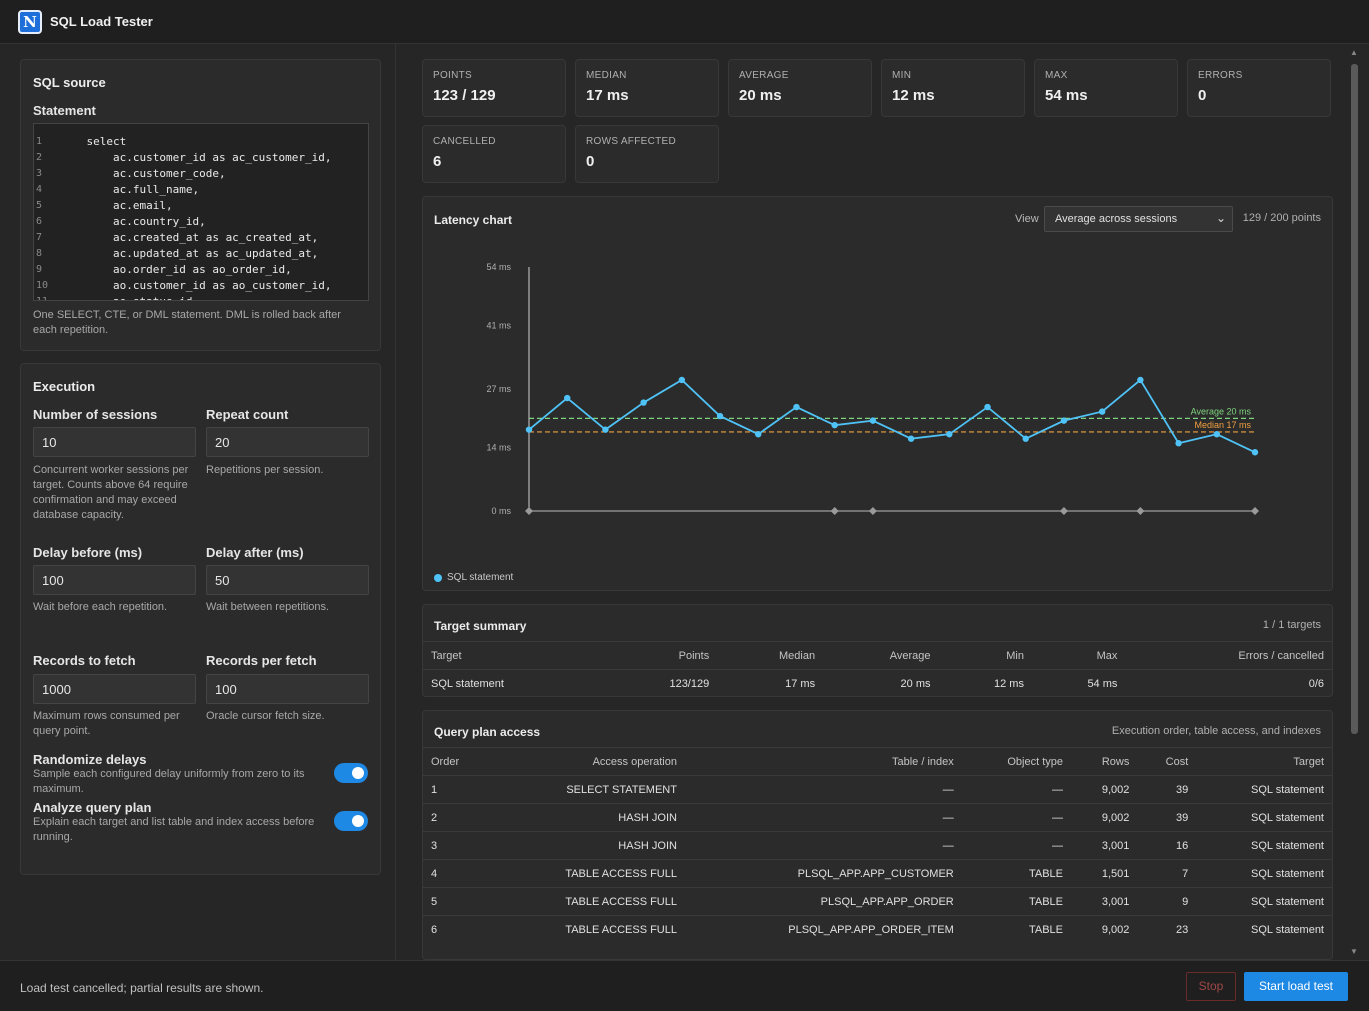  What do you see at coordinates (480, 626) in the screenshot?
I see `target-summary-title: Target summary` at bounding box center [480, 626].